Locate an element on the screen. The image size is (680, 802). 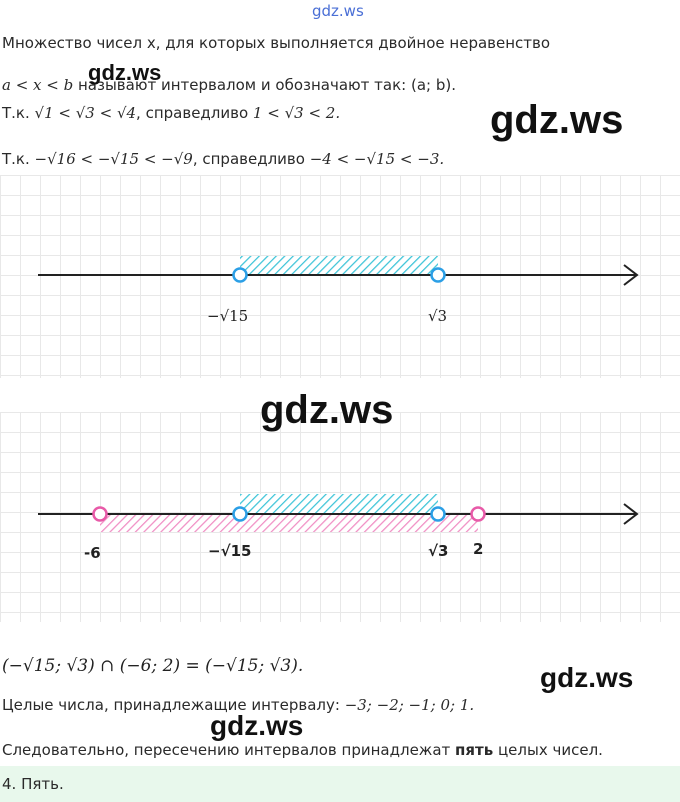
answer-text: 4. Пять. is located at coordinates (33, 784).